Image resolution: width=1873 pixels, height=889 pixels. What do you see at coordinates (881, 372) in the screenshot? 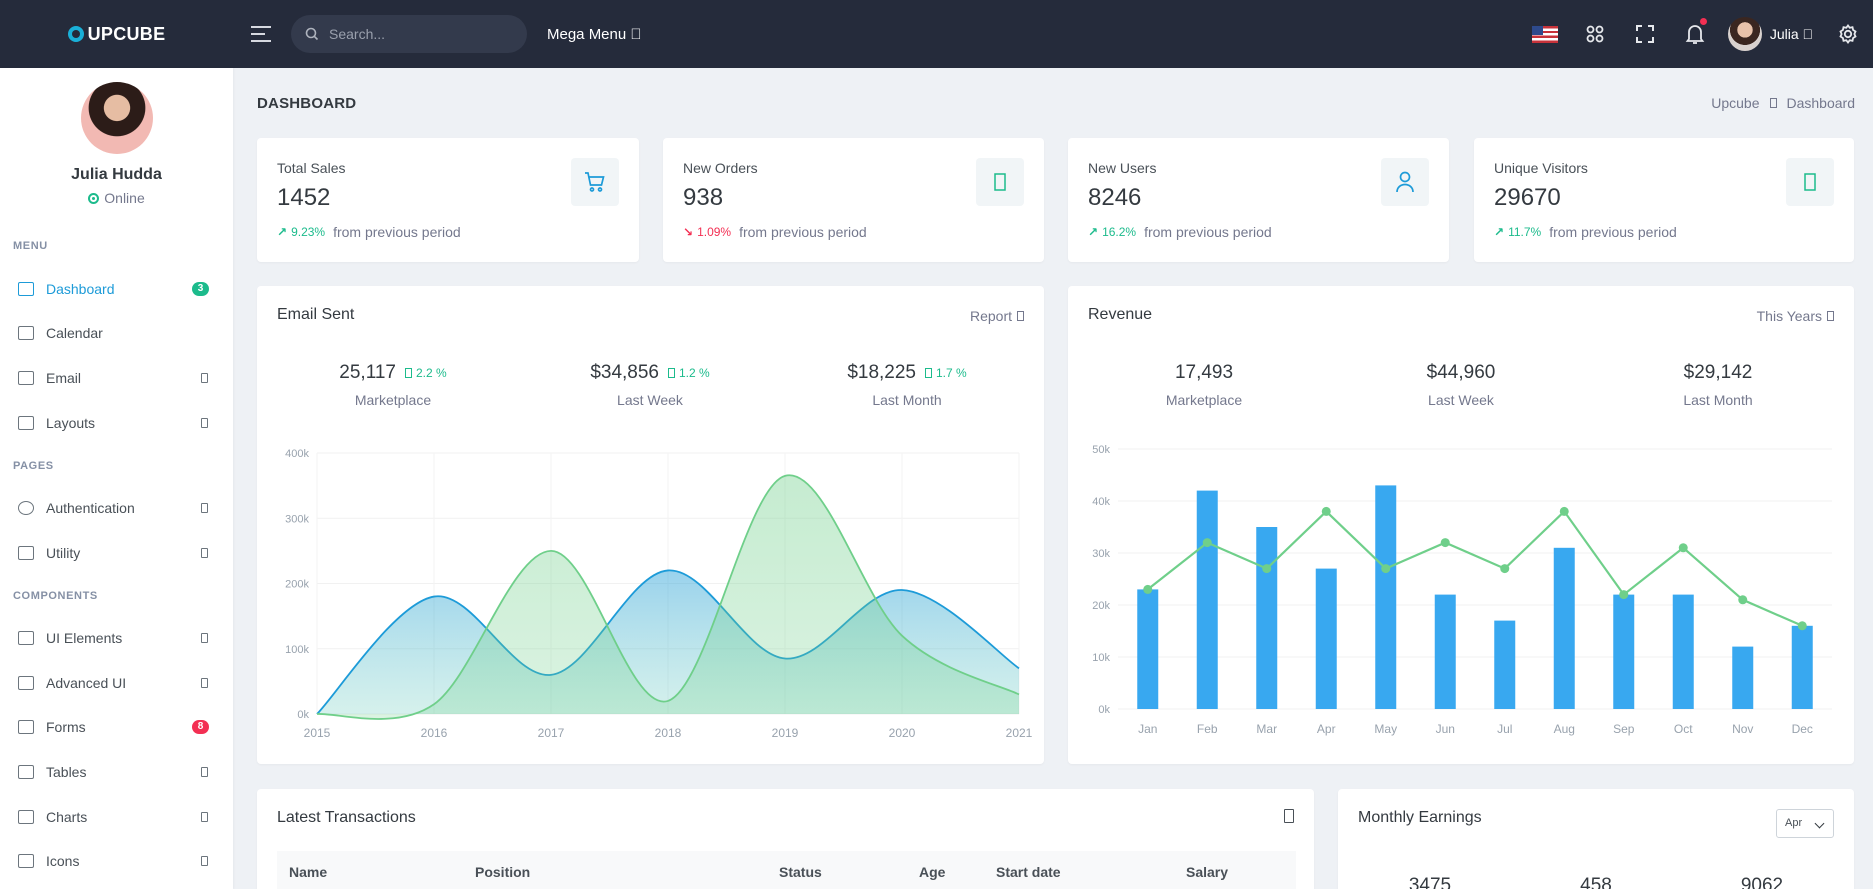
I see `summary-value: $18,225` at bounding box center [881, 372].